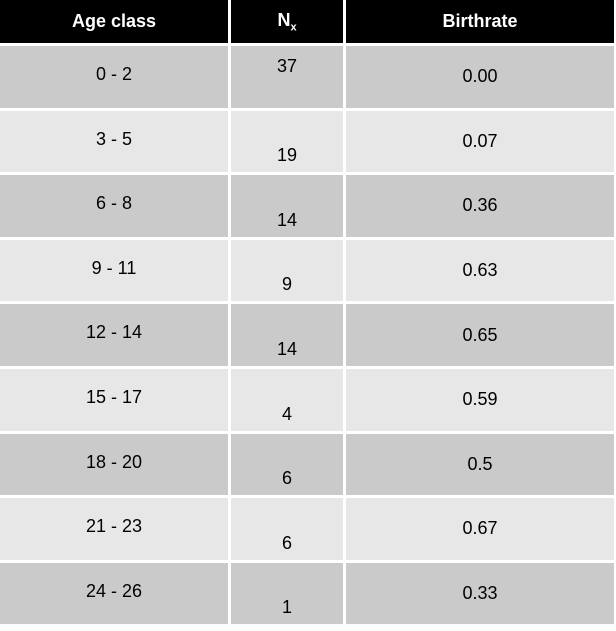 This screenshot has width=616, height=631. What do you see at coordinates (480, 78) in the screenshot?
I see `cell-birthrate: 0.00` at bounding box center [480, 78].